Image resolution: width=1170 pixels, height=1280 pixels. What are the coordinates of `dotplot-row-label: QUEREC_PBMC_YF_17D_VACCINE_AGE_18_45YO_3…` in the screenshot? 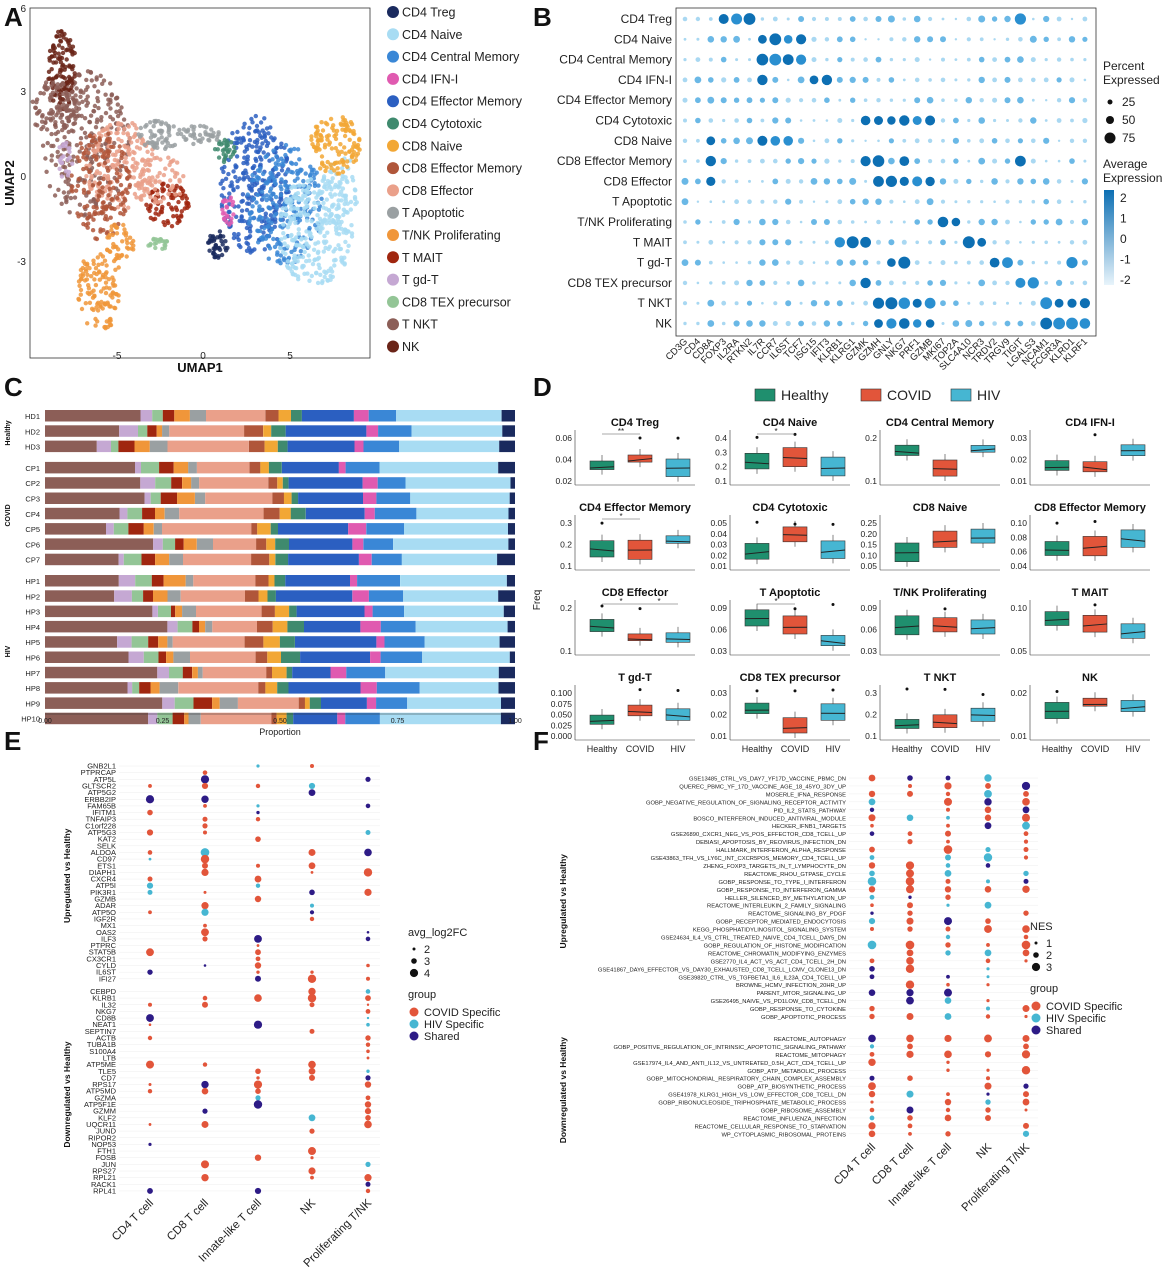 It's located at (762, 787).